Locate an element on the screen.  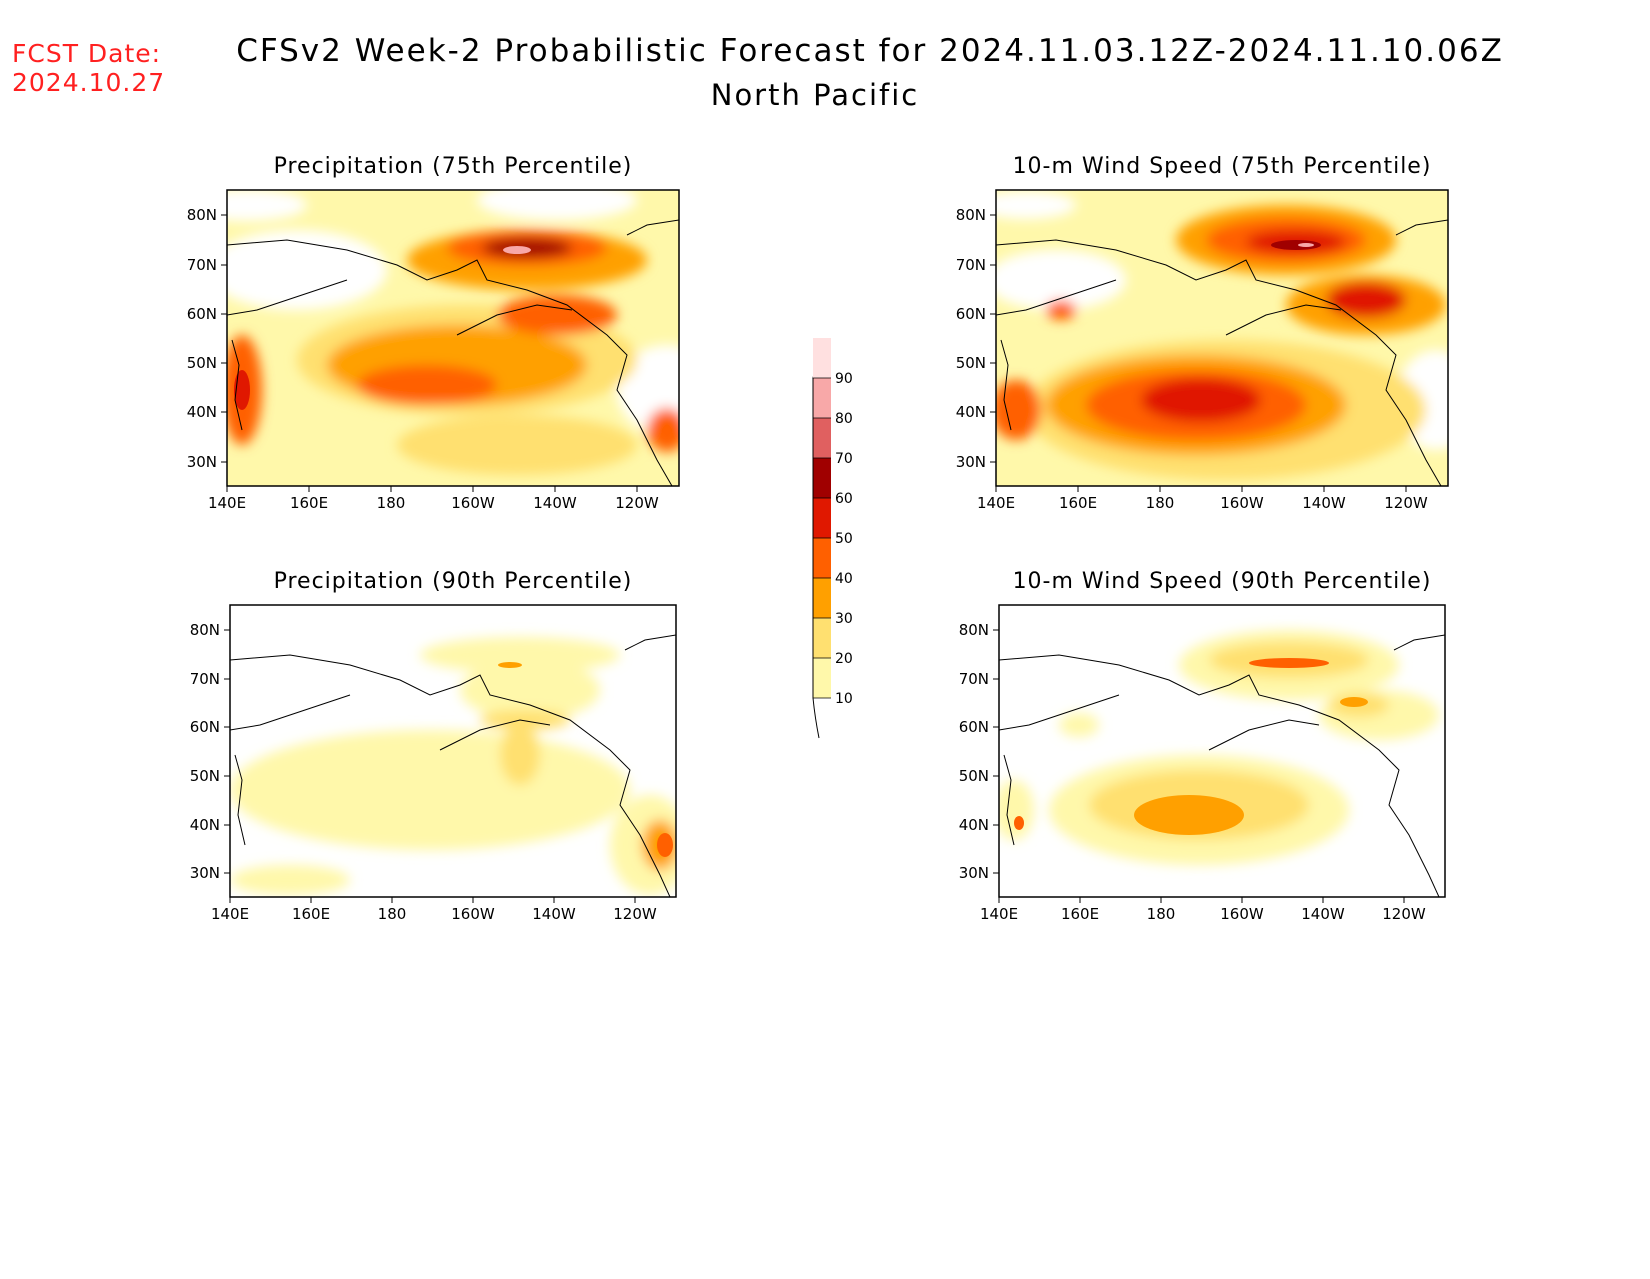
colorbar-label: 40 is located at coordinates (844, 579).